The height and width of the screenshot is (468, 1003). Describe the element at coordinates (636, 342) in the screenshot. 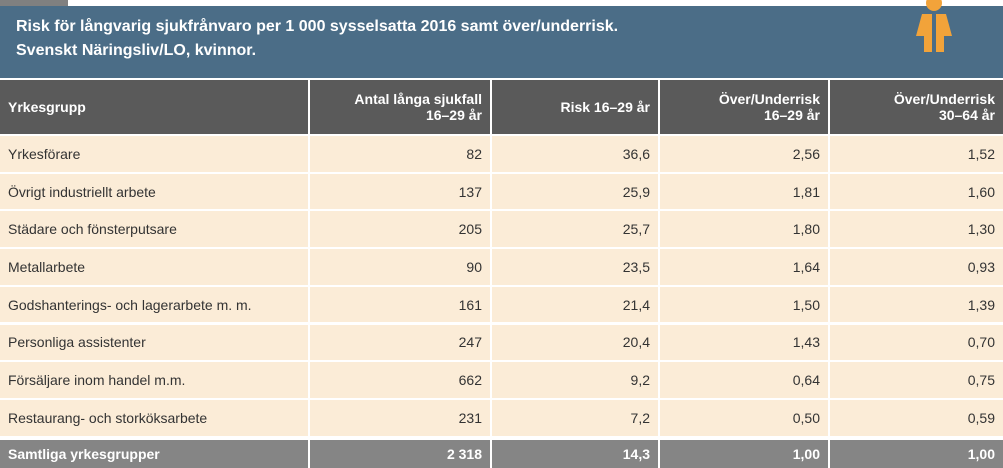

I see `cell-text: 20,4` at that location.